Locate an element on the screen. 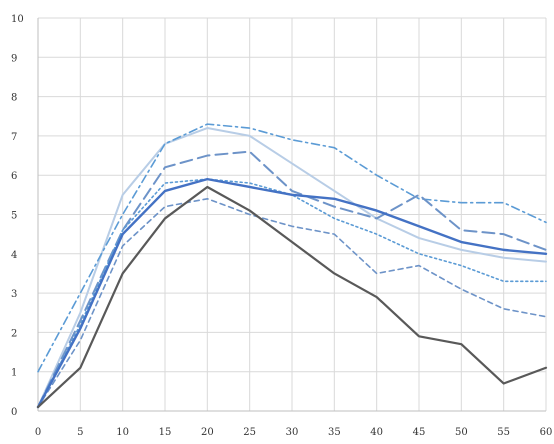 The width and height of the screenshot is (554, 444). y-tick-label: 7 is located at coordinates (14, 137).